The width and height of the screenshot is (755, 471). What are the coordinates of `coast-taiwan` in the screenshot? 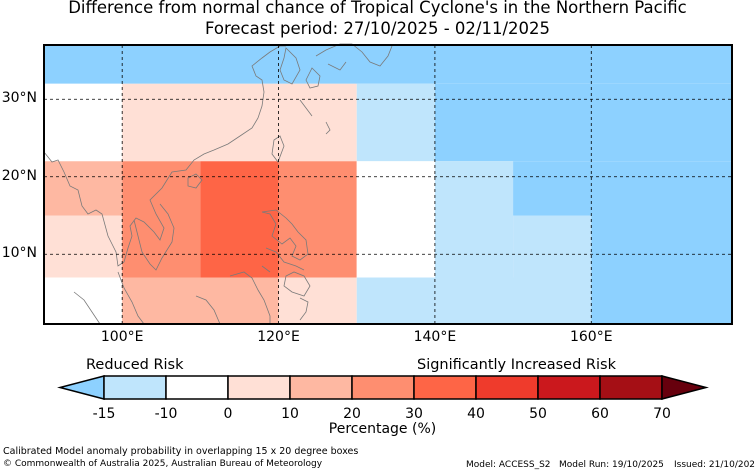 It's located at (278, 149).